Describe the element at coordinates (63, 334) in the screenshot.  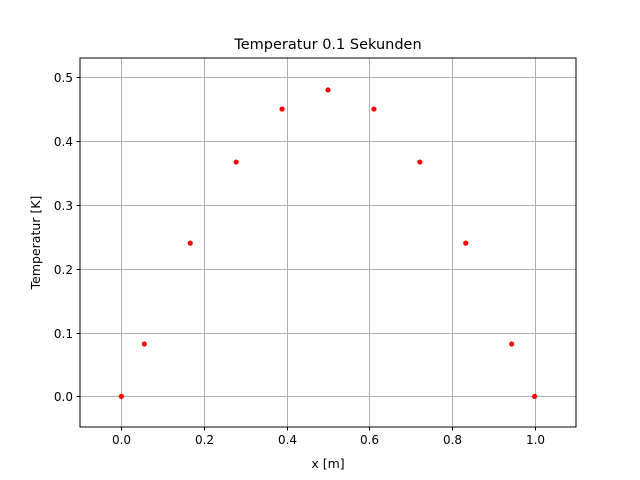
I see `y-tick-label: 0.1` at that location.